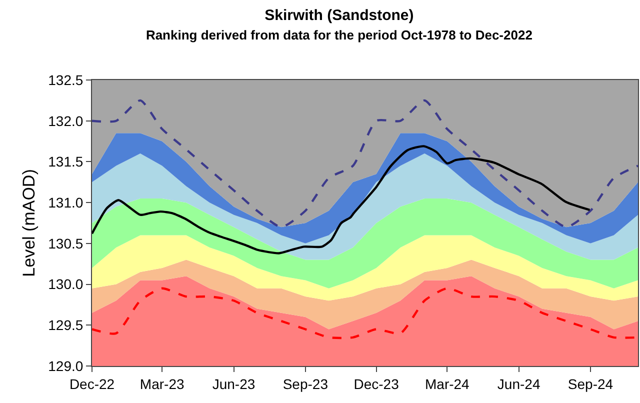  What do you see at coordinates (591, 384) in the screenshot?
I see `x-tick-label: Sep-24` at bounding box center [591, 384].